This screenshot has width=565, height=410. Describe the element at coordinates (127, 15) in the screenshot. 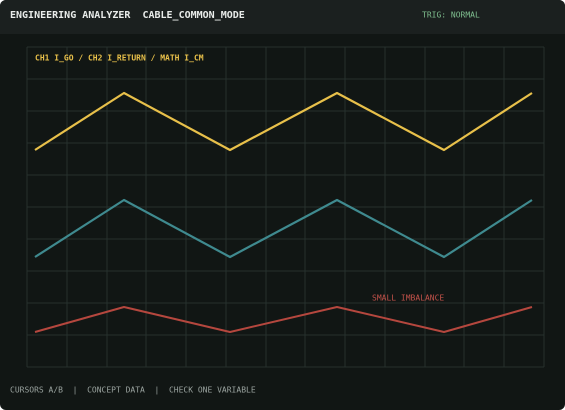

I see `app-title: ENGINEERING ANALYZER CABLE_COMMON_MODE` at that location.